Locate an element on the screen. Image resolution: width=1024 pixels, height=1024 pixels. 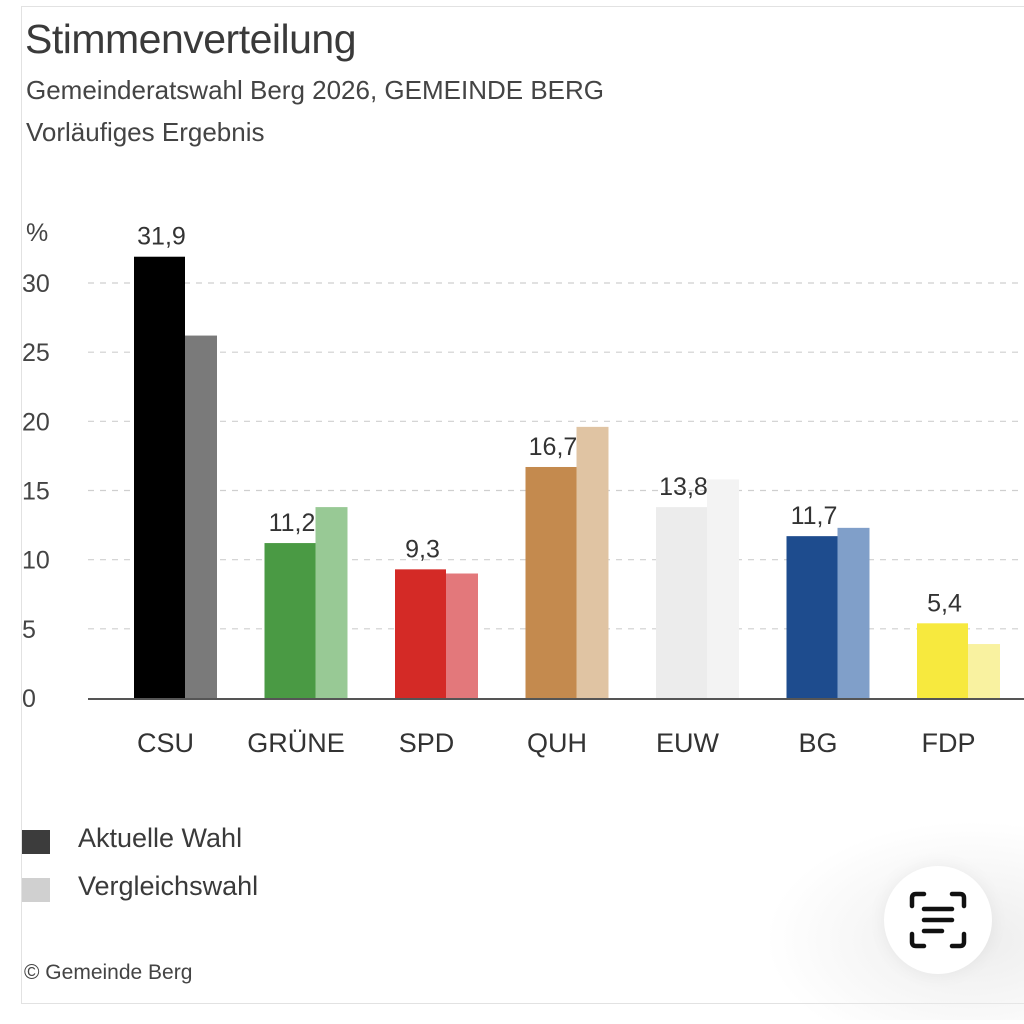
x-tick-label: QUH is located at coordinates (557, 743).